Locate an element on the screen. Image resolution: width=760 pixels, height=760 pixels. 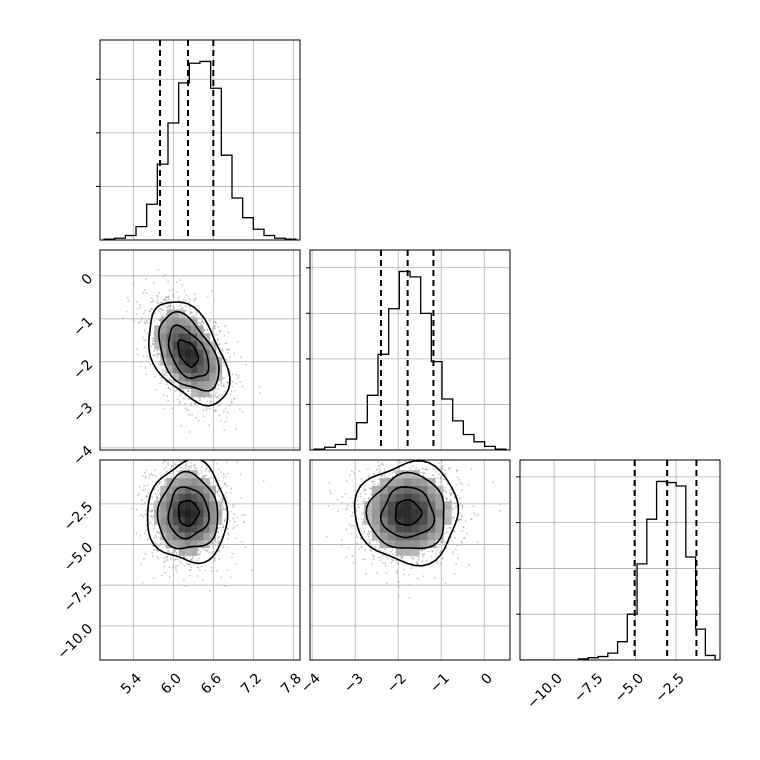
density-contour is located at coordinates (189, 351).